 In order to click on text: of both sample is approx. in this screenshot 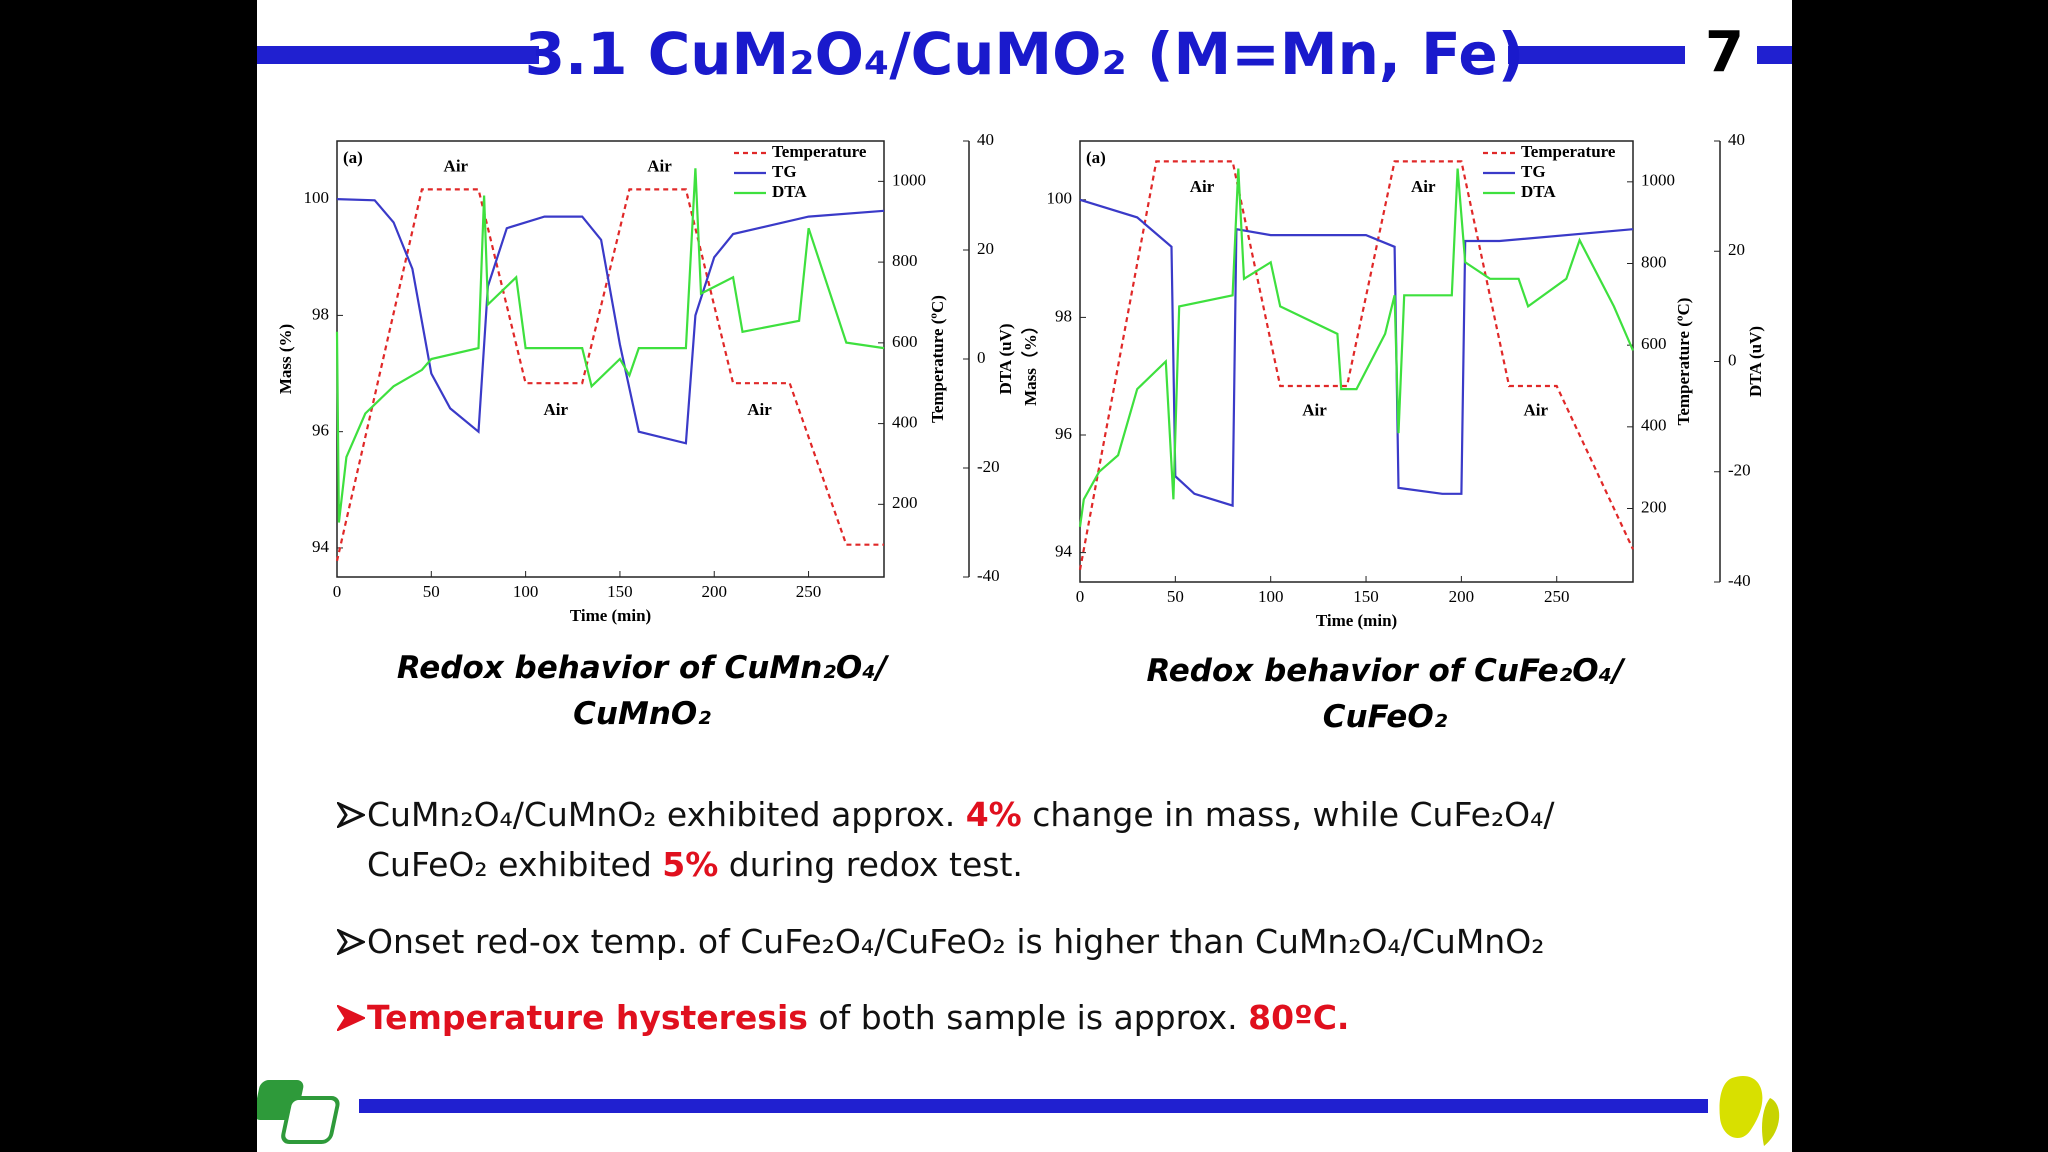, I will do `click(1028, 1017)`.